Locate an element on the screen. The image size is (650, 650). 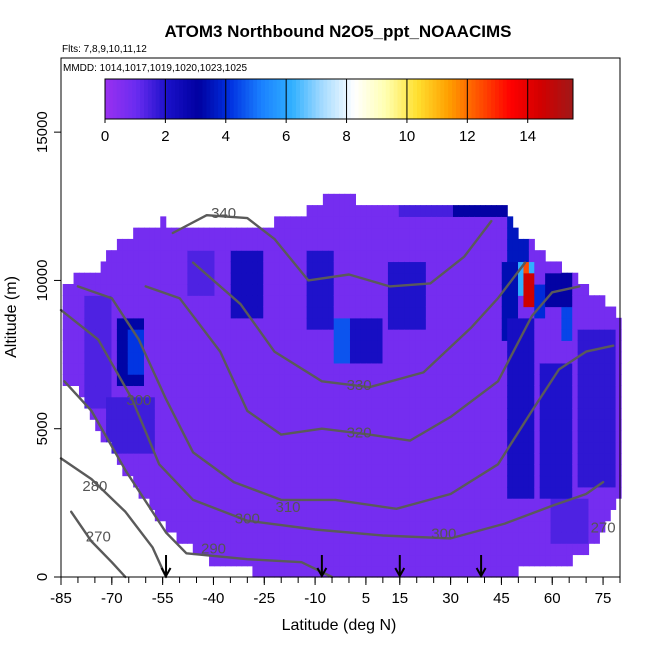
colorbar-tick-label: 6 is located at coordinates (286, 136).